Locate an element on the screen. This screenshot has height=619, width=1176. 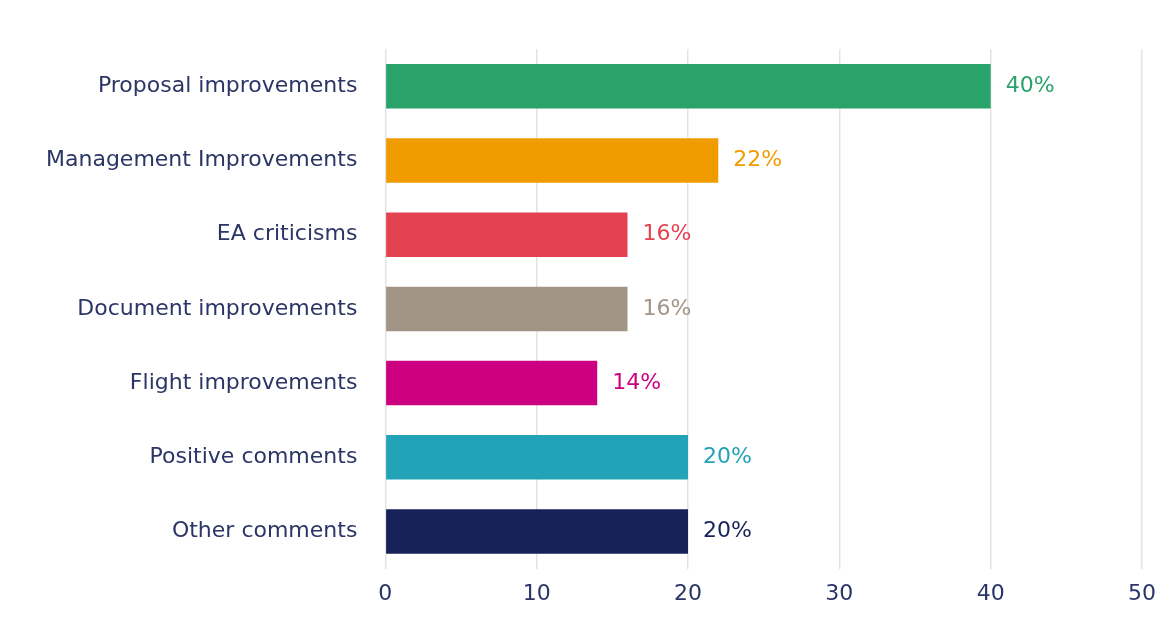
y-tick-label: Management Improvements is located at coordinates (202, 159).